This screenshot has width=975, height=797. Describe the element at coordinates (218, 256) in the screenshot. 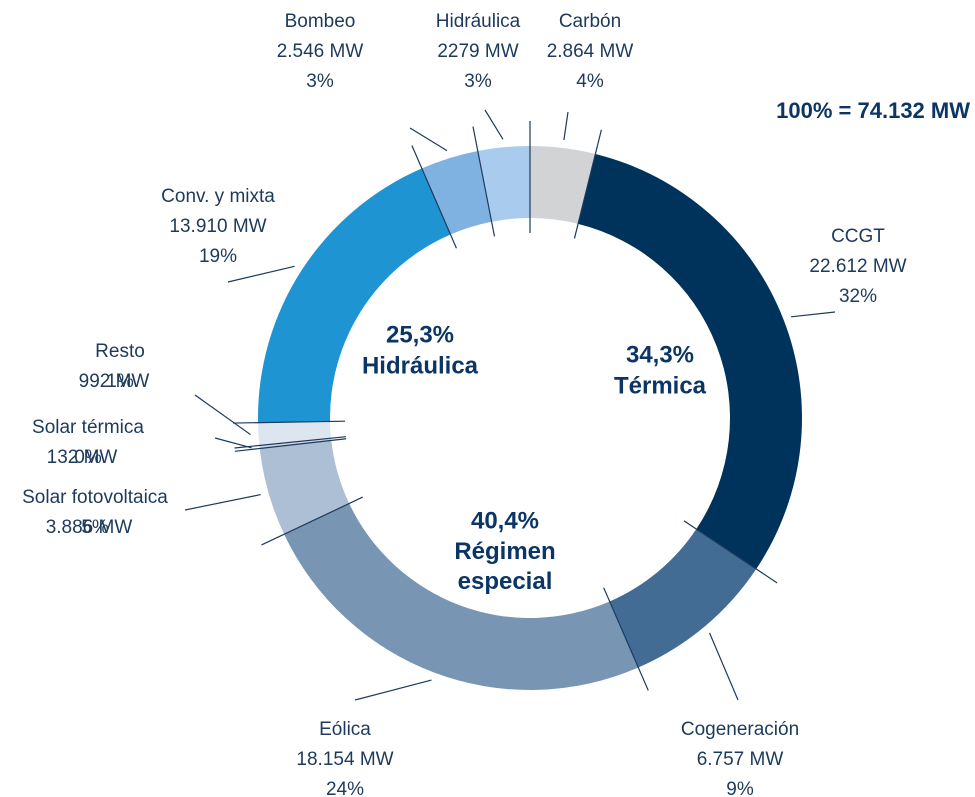

I see `percent-label: 19%` at that location.